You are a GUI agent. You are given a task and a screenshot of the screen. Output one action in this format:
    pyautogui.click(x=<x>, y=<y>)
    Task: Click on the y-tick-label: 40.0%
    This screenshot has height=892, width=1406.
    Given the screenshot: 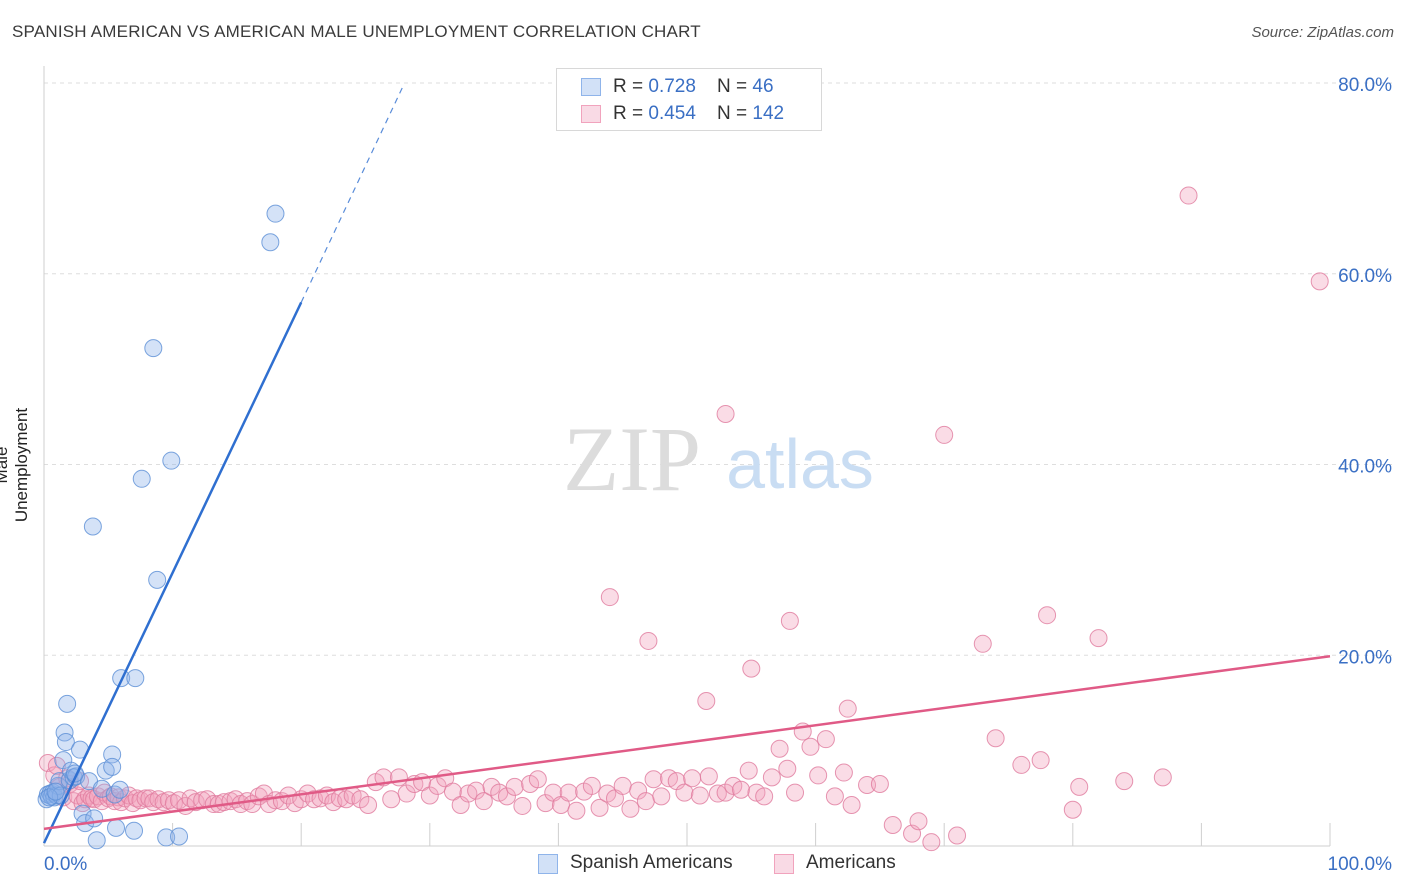 What is the action you would take?
    pyautogui.click(x=1365, y=467)
    